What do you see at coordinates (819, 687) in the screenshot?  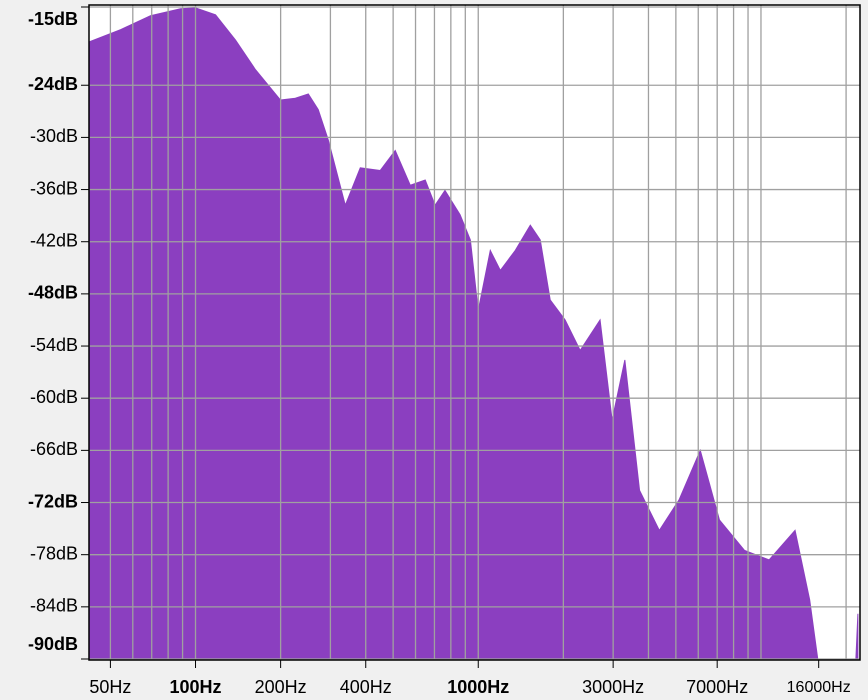 I see `x-tick-label: 16000Hz` at bounding box center [819, 687].